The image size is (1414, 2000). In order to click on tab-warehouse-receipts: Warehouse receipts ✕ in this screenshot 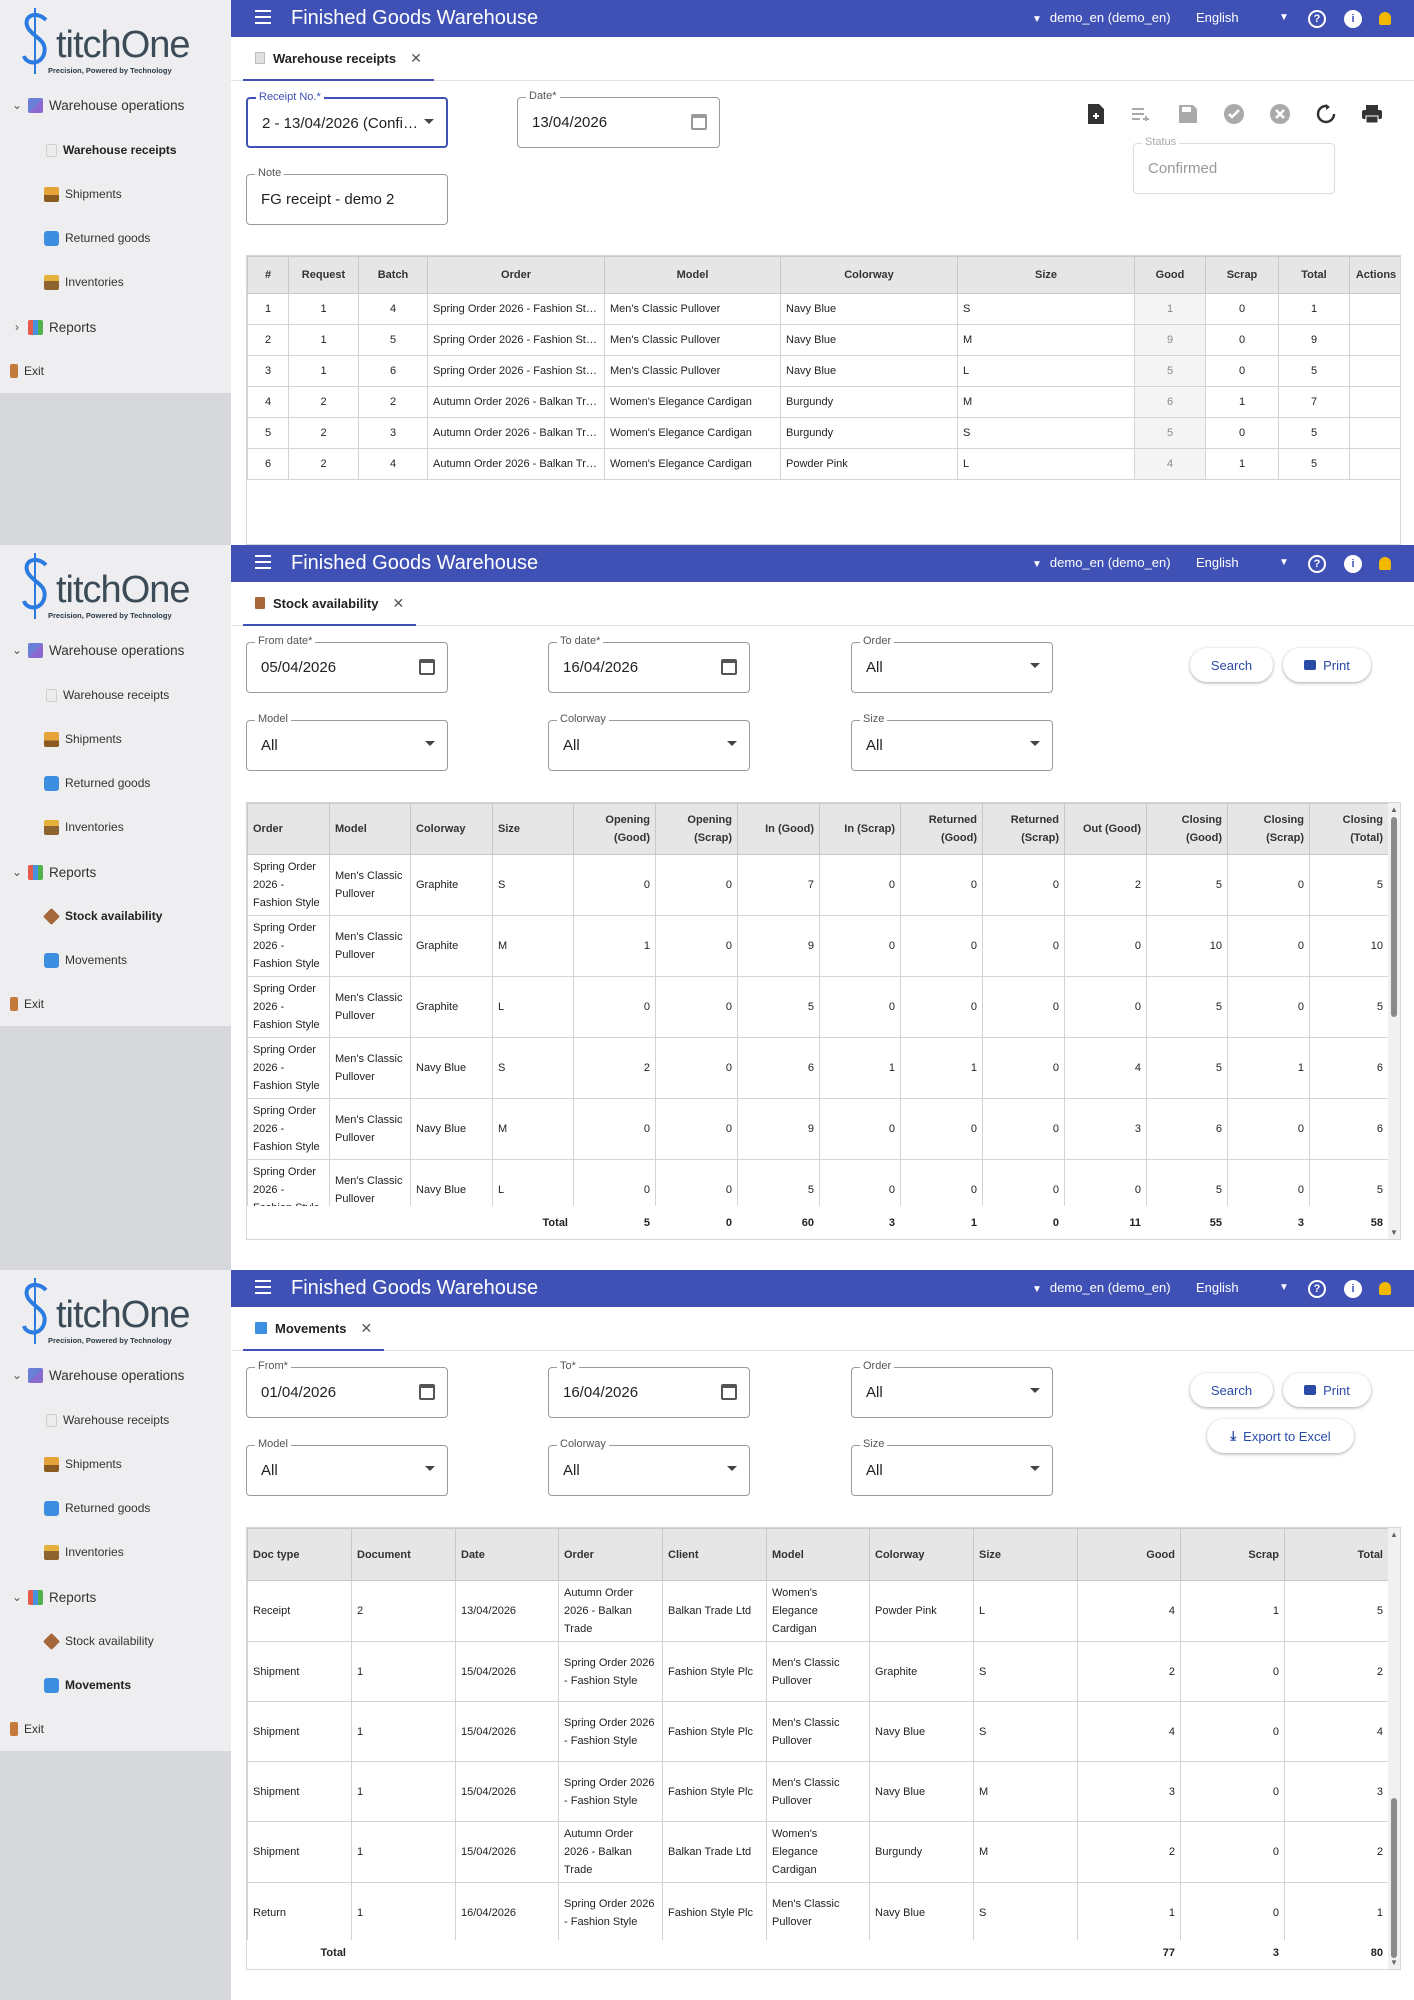, I will do `click(338, 59)`.